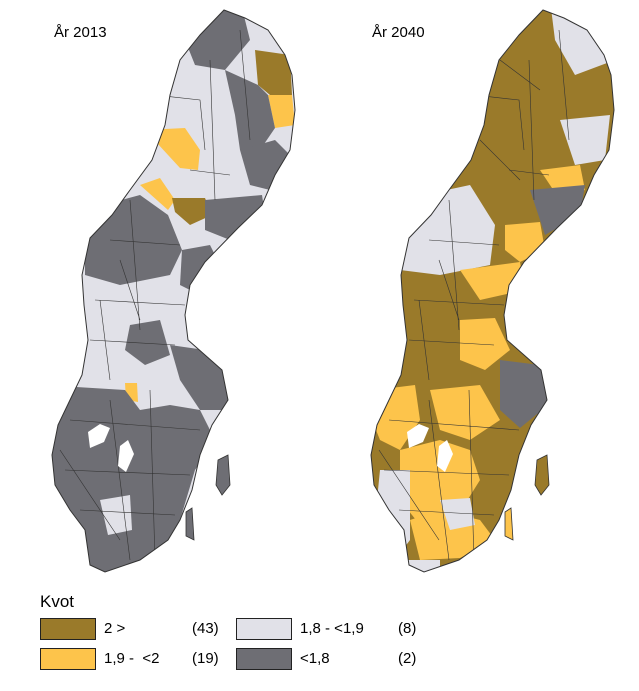 This screenshot has width=639, height=691. What do you see at coordinates (398, 32) in the screenshot?
I see `map-title-2040: År 2040` at bounding box center [398, 32].